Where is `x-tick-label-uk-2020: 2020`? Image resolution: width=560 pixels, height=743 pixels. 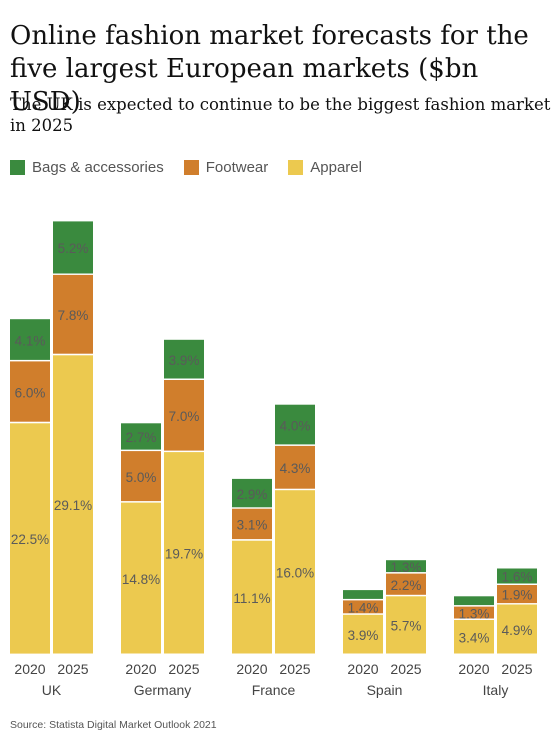
x-tick-label-uk-2020: 2020 is located at coordinates (29, 669).